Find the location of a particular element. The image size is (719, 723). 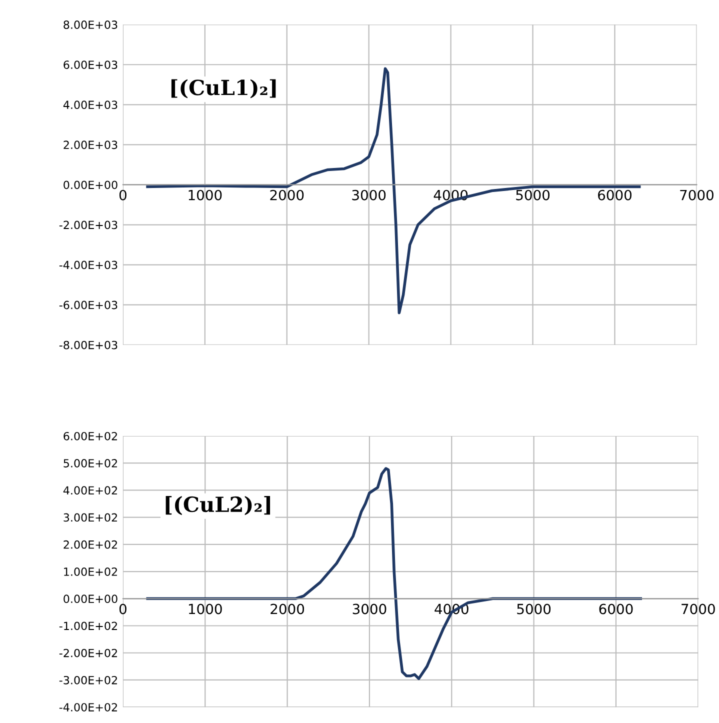

y-tick-label: 6.00E+03 is located at coordinates (91, 64).